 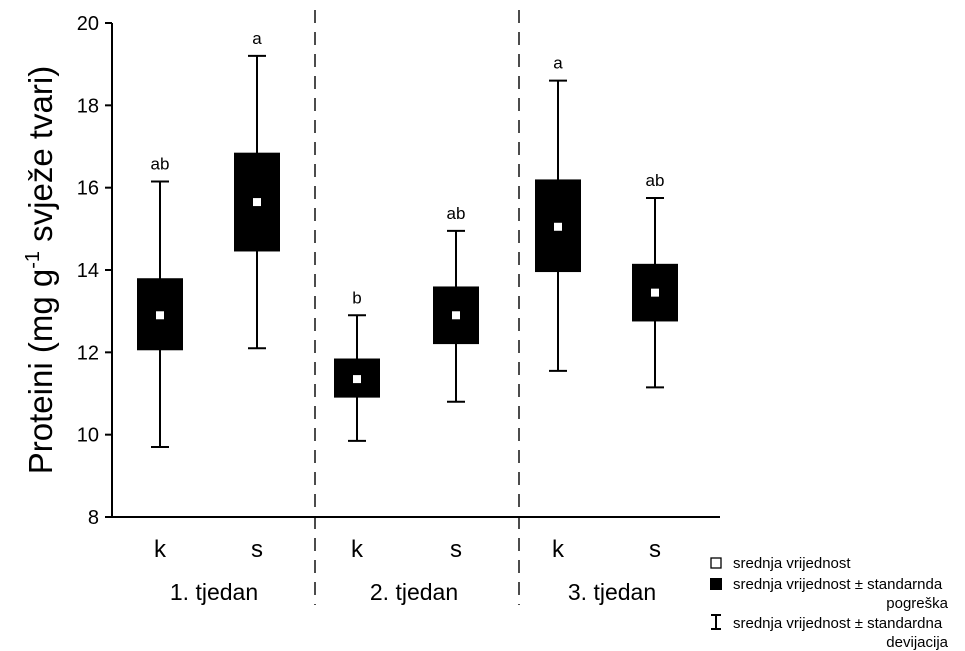 I want to click on legend-label: srednja vrijednost, so click(x=792, y=563).